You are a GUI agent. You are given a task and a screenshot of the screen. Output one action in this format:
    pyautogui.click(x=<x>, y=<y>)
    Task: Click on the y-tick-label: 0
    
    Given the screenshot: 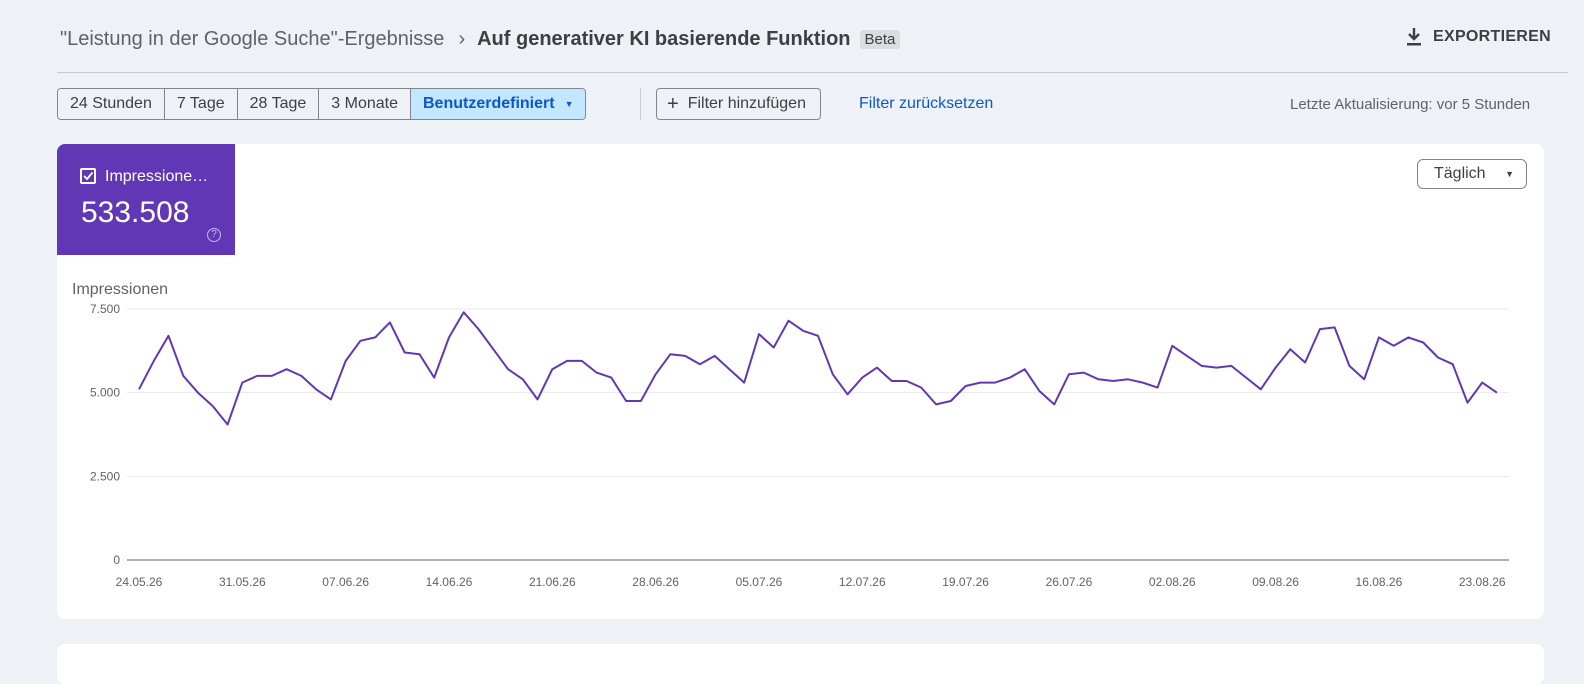 What is the action you would take?
    pyautogui.click(x=116, y=560)
    